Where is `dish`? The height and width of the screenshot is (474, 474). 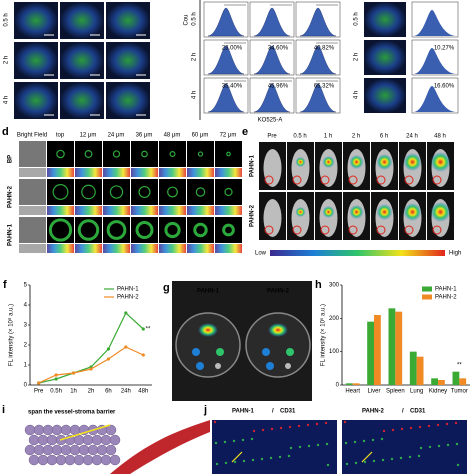
dish is located at coordinates (278, 345).